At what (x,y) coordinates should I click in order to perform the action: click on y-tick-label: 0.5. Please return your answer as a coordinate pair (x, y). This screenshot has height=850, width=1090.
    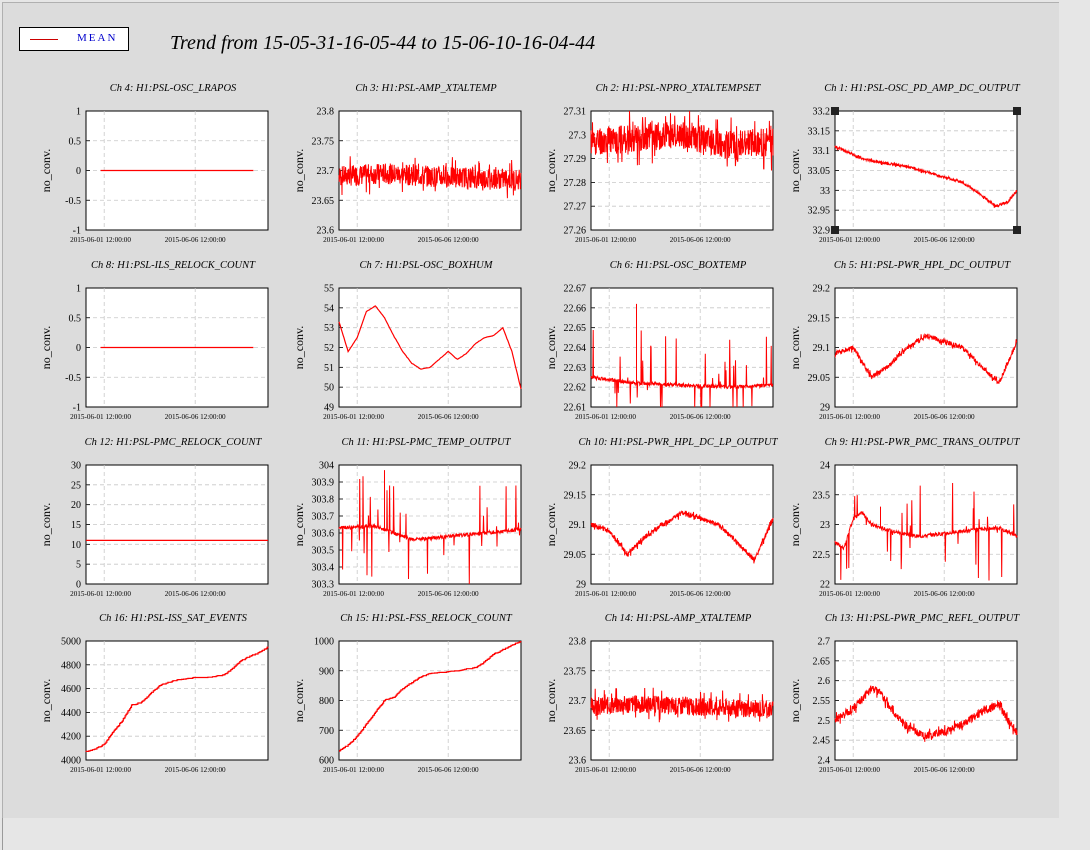
    Looking at the image, I should click on (75, 141).